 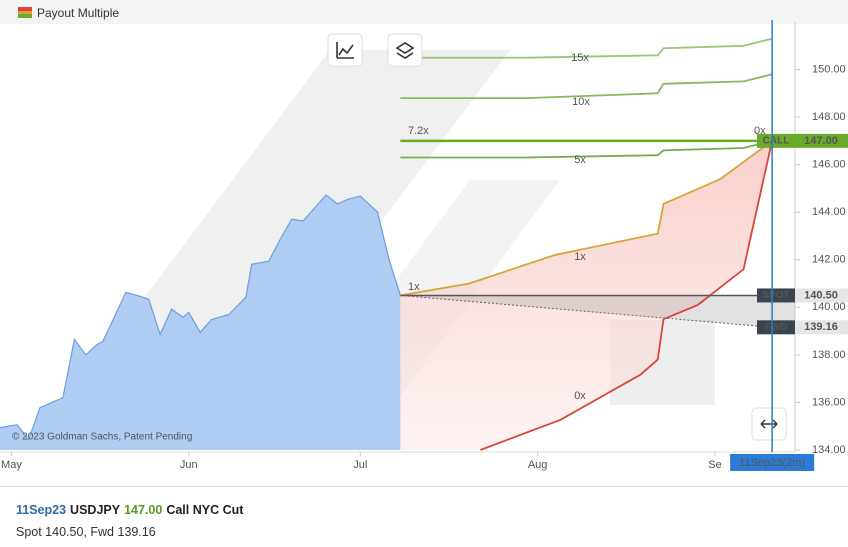 What do you see at coordinates (78, 13) in the screenshot?
I see `header-title: Payout Multiple` at bounding box center [78, 13].